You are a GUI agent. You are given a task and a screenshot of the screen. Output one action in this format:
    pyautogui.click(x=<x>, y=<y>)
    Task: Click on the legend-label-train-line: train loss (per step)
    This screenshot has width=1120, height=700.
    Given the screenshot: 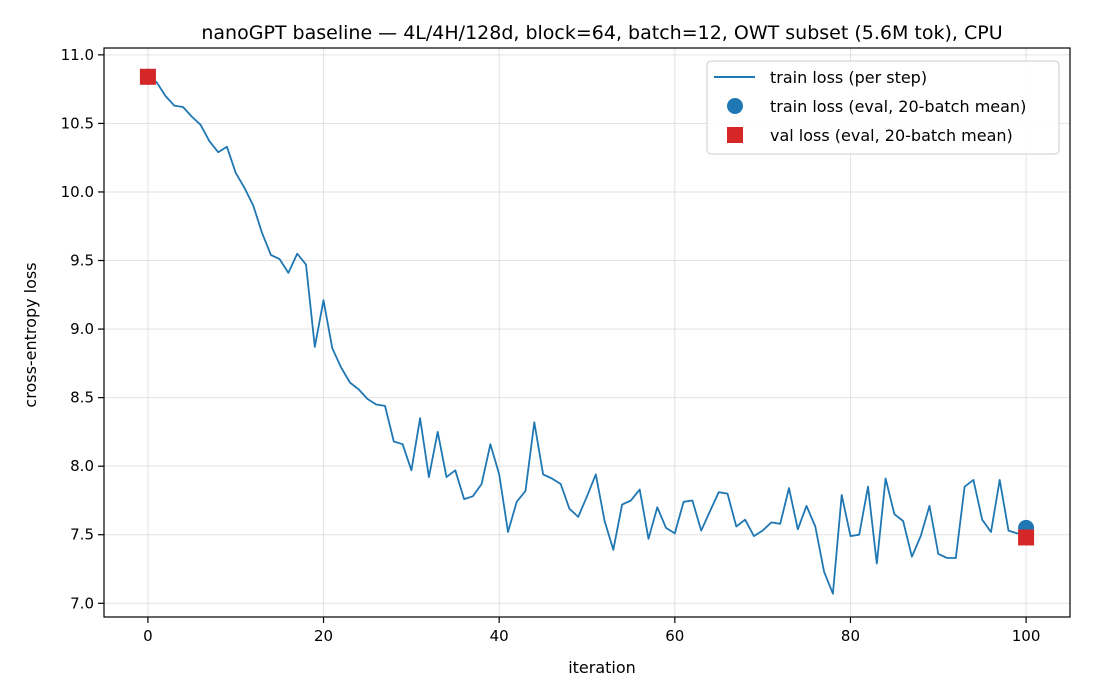 What is the action you would take?
    pyautogui.click(x=848, y=77)
    